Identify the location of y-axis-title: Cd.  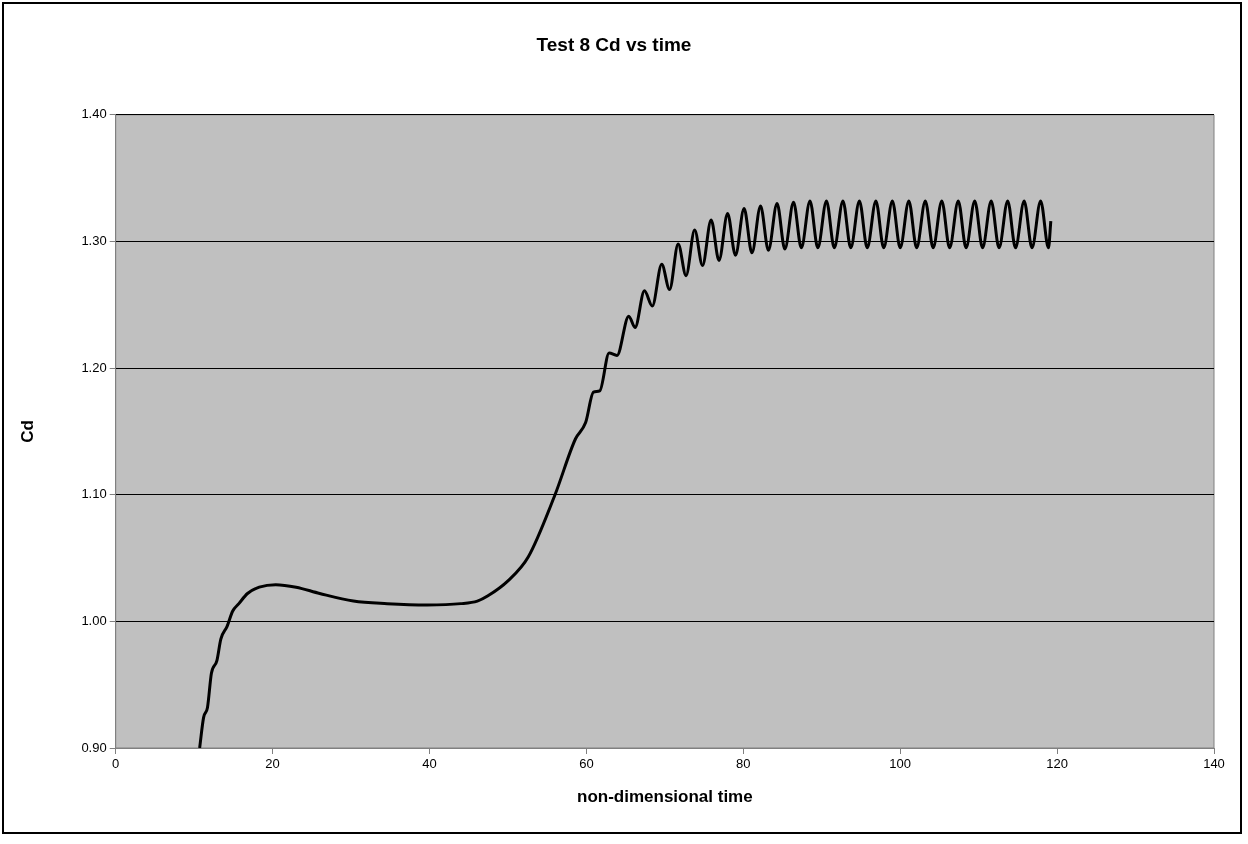
(27, 431).